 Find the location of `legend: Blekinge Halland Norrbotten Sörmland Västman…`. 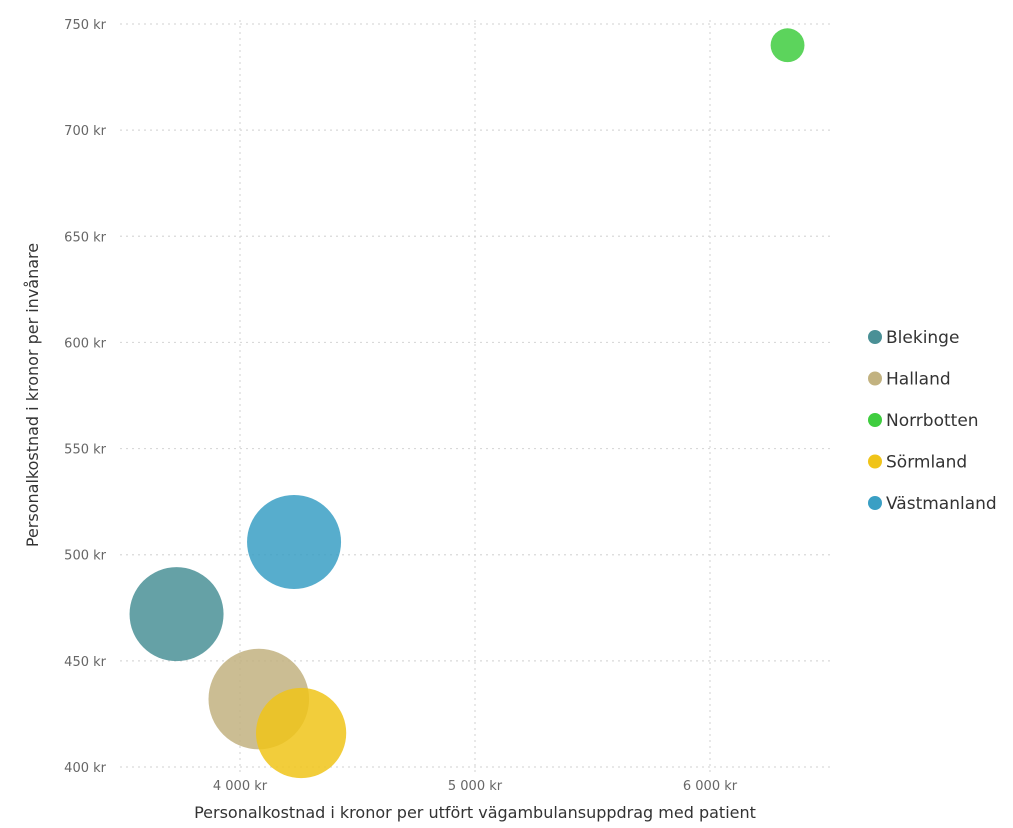

legend: Blekinge Halland Norrbotten Sörmland Västman… is located at coordinates (932, 421).